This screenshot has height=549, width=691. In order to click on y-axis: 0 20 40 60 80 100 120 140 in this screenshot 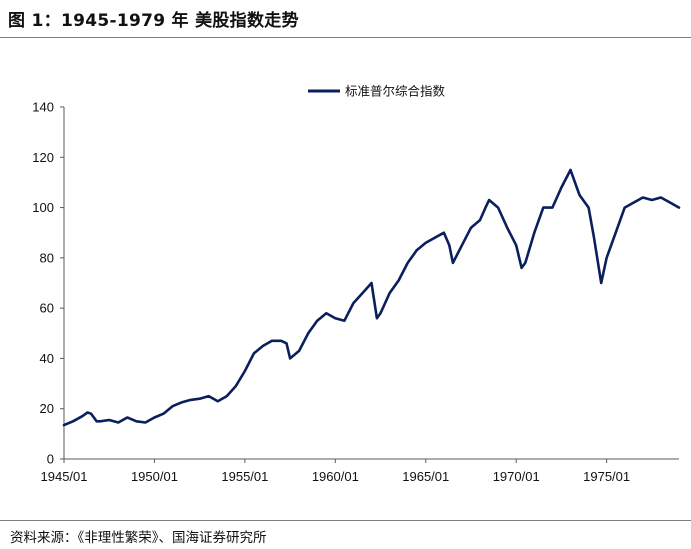, I will do `click(48, 283)`.